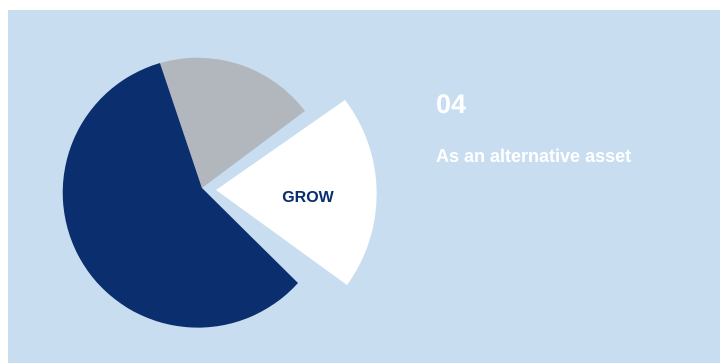 Image resolution: width=728 pixels, height=363 pixels. What do you see at coordinates (308, 197) in the screenshot?
I see `grow-label: GROW` at bounding box center [308, 197].